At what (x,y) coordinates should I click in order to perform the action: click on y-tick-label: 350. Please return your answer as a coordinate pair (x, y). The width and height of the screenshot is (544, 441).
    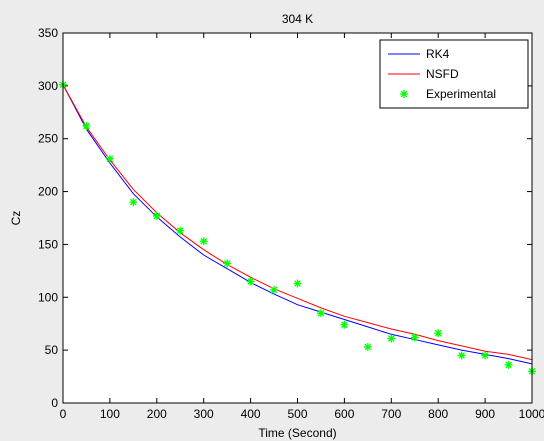
    Looking at the image, I should click on (48, 33).